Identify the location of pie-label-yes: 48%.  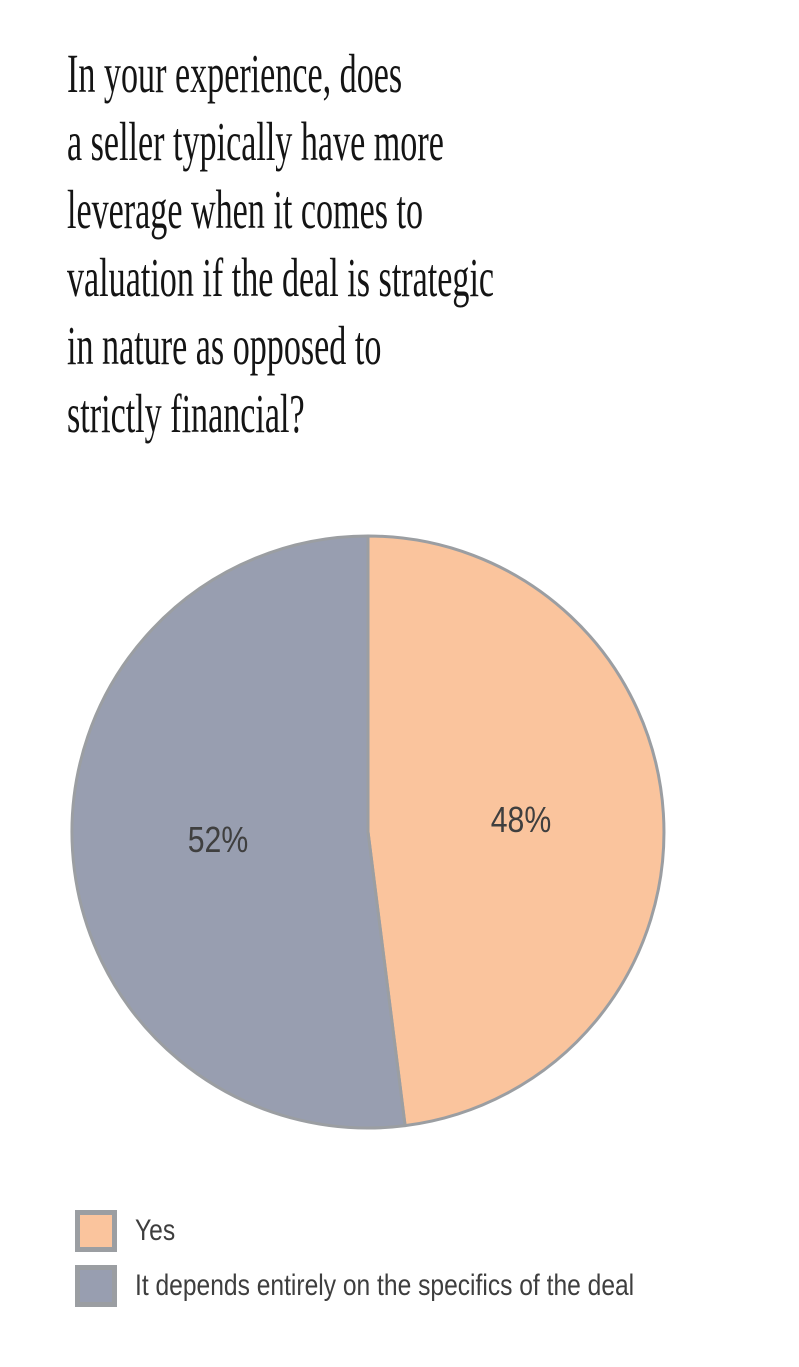
(521, 820).